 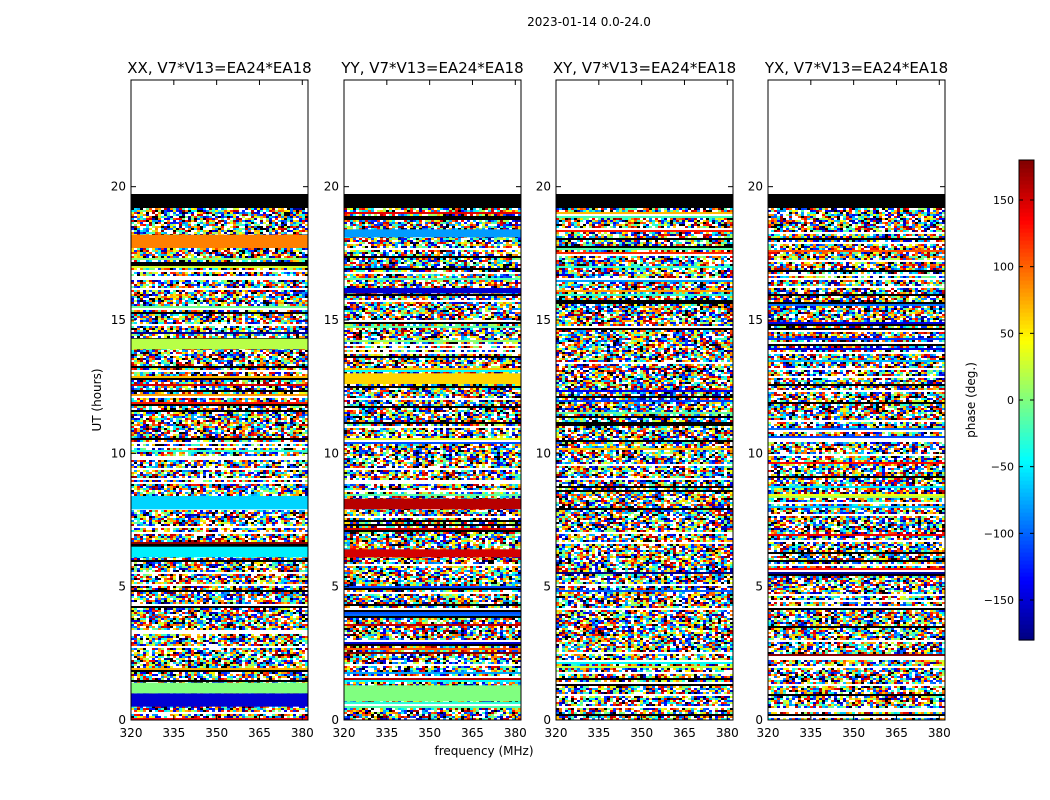 I want to click on colorbar-tick-label: 100, so click(x=1003, y=267).